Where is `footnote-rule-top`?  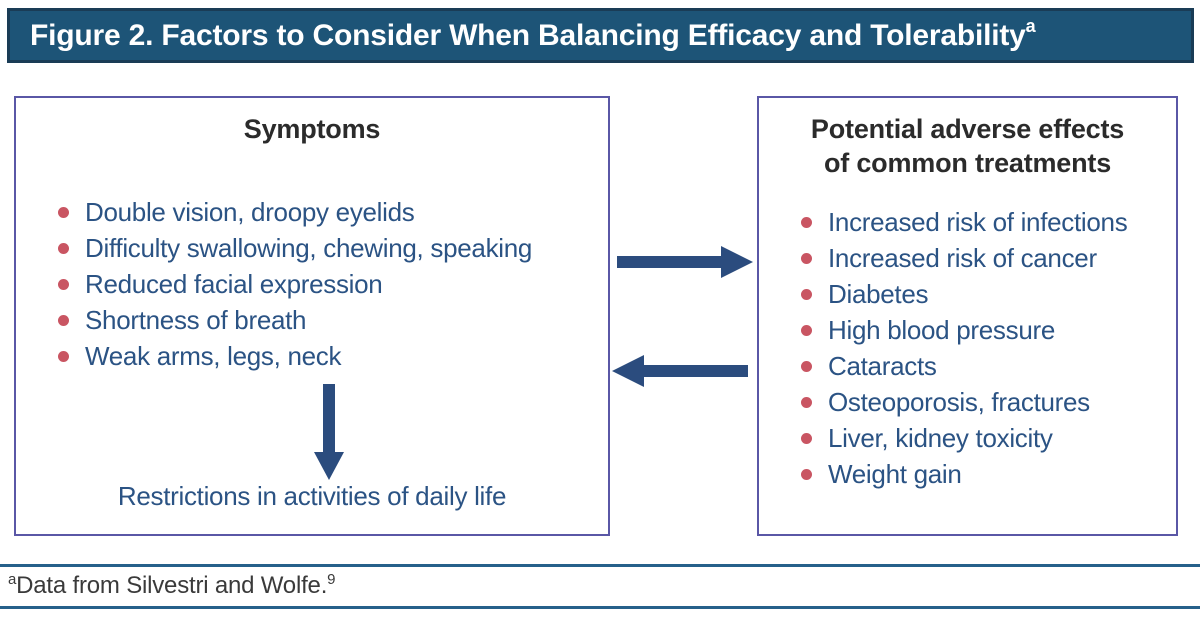 footnote-rule-top is located at coordinates (600, 565).